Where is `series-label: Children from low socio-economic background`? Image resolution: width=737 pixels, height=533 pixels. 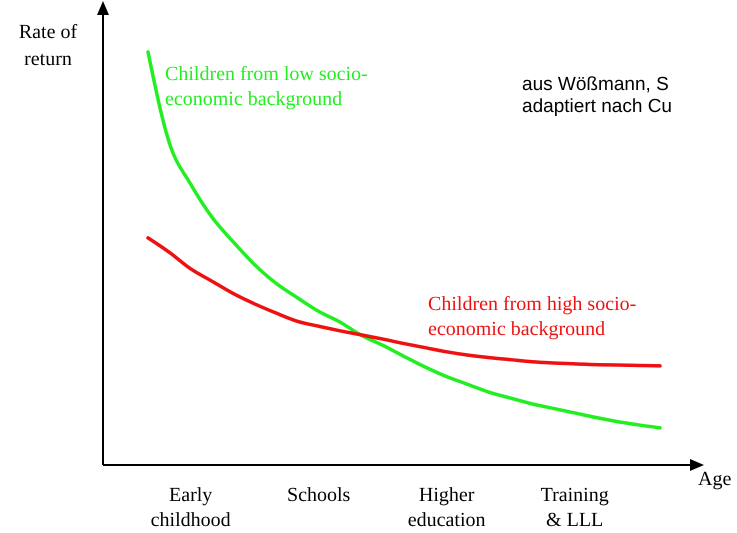 series-label: Children from low socio-economic background is located at coordinates (266, 86).